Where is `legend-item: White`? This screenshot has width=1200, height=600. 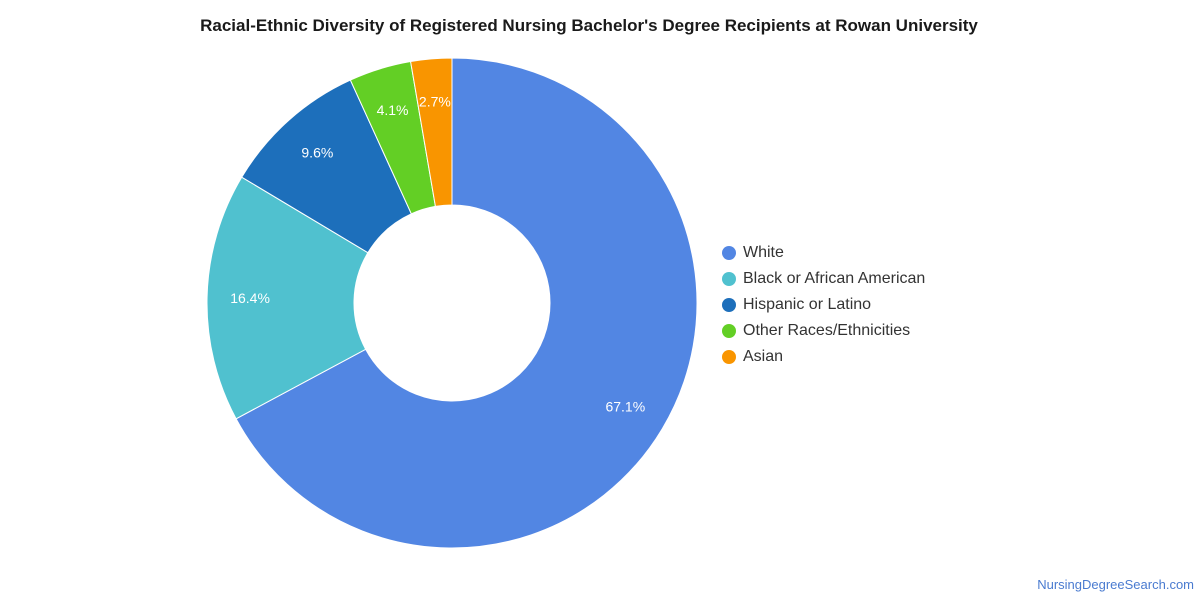 legend-item: White is located at coordinates (823, 253).